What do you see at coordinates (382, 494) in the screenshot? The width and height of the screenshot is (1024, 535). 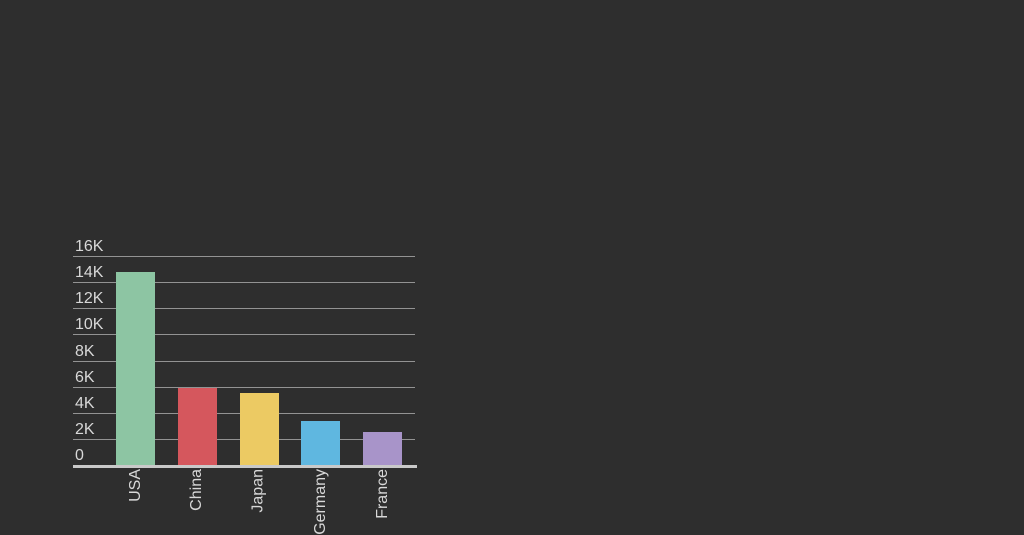 I see `x-axis-label-france: France` at bounding box center [382, 494].